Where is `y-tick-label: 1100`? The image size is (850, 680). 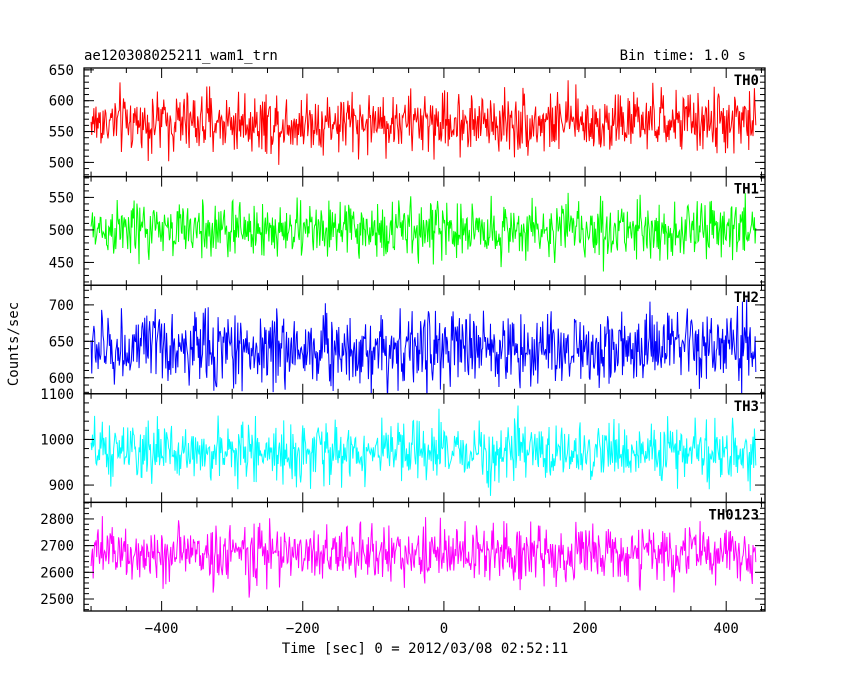 y-tick-label: 1100 is located at coordinates (57, 395).